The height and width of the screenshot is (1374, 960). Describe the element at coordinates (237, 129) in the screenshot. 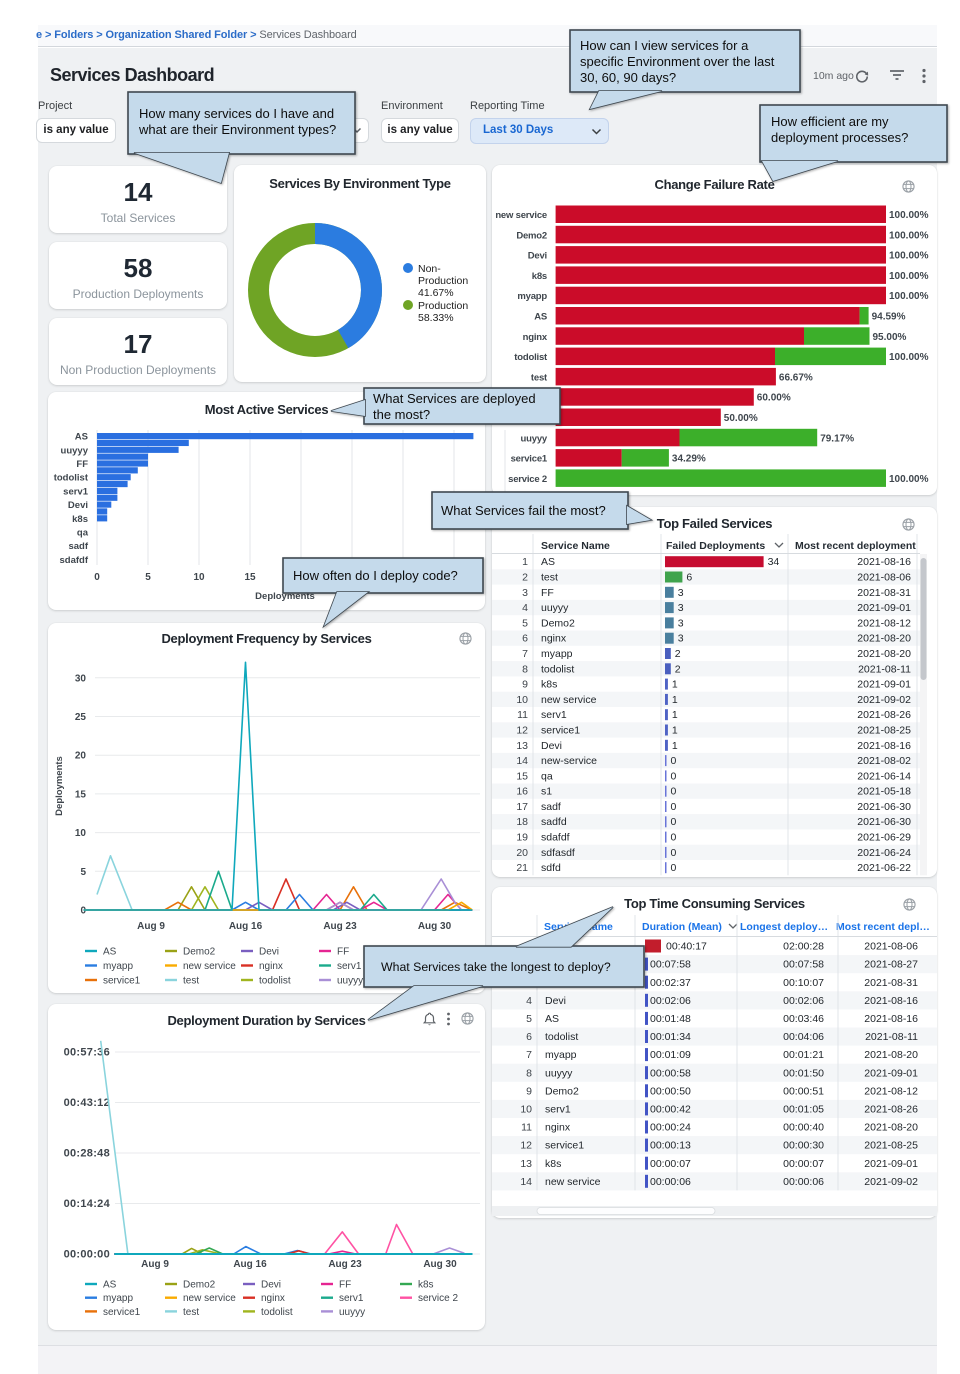

I see `svg-text:what are their Environment typ: what are their Environment types?` at that location.